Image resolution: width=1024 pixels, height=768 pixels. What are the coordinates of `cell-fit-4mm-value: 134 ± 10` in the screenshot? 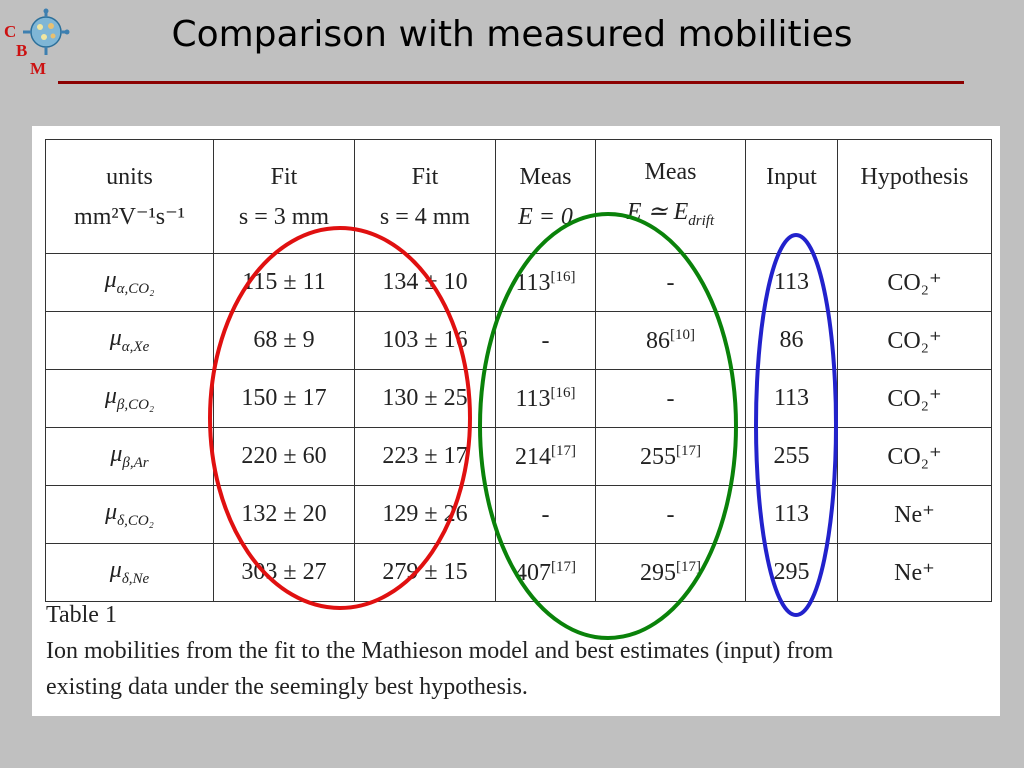 It's located at (425, 282).